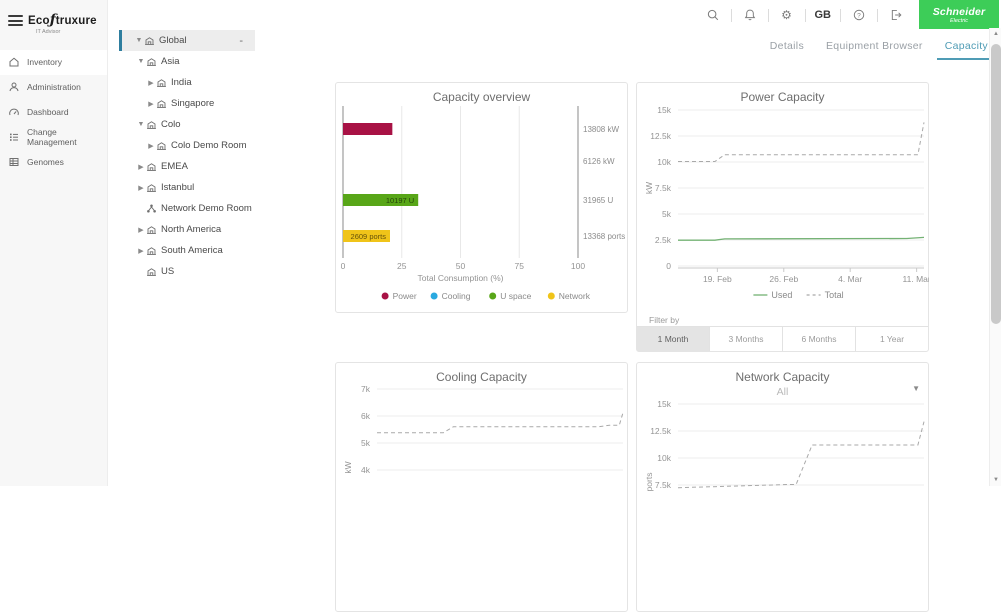 Image resolution: width=1001 pixels, height=612 pixels. Describe the element at coordinates (221, 208) in the screenshot. I see `tree-item-network-demo-room: Network Demo Room` at that location.